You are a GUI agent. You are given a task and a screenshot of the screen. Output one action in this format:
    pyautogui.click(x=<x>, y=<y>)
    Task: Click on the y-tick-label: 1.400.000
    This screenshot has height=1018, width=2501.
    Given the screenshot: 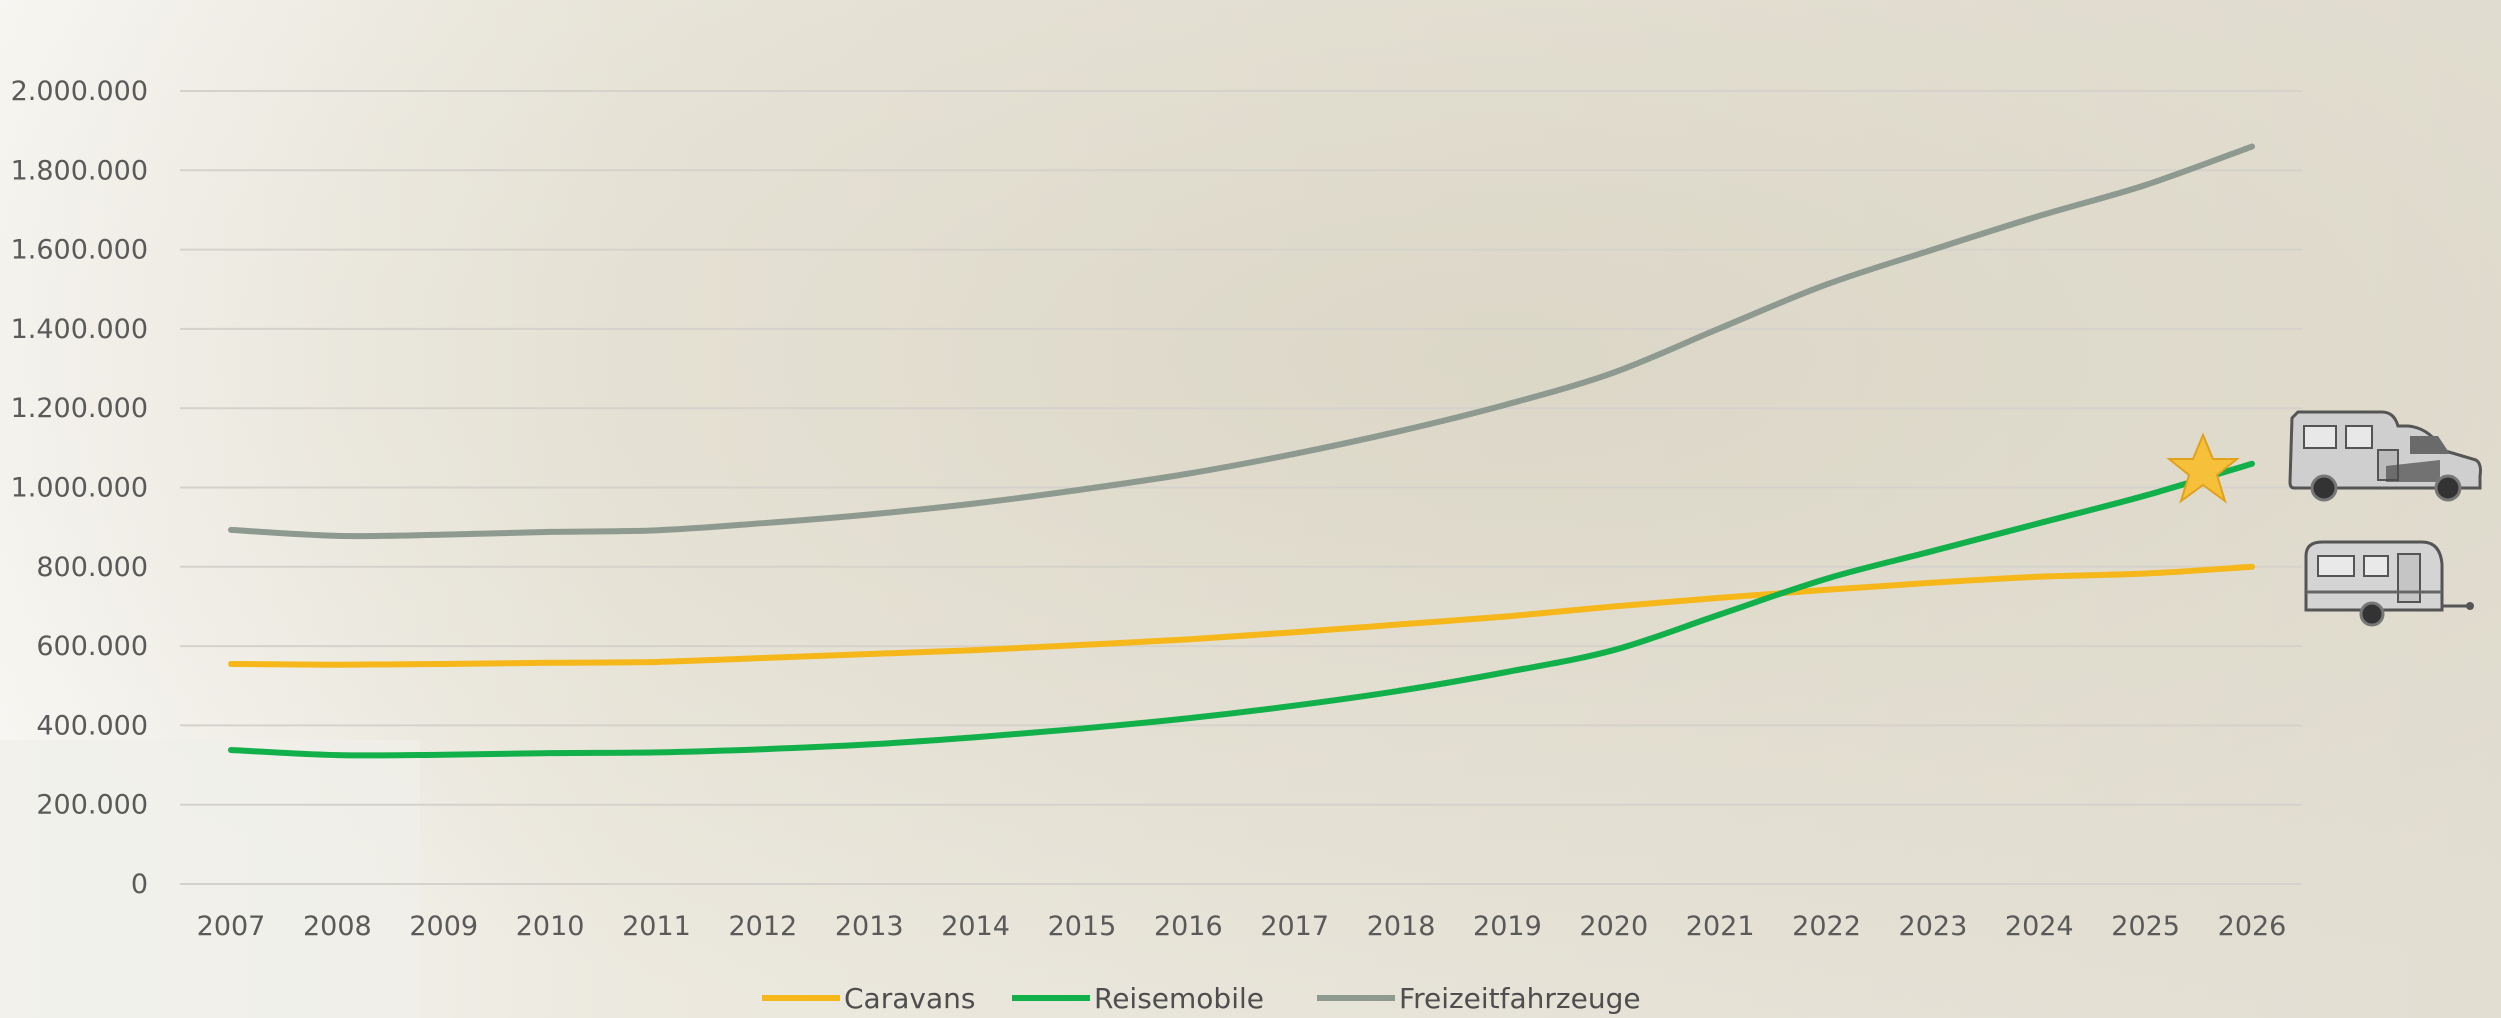 What is the action you would take?
    pyautogui.click(x=79, y=329)
    